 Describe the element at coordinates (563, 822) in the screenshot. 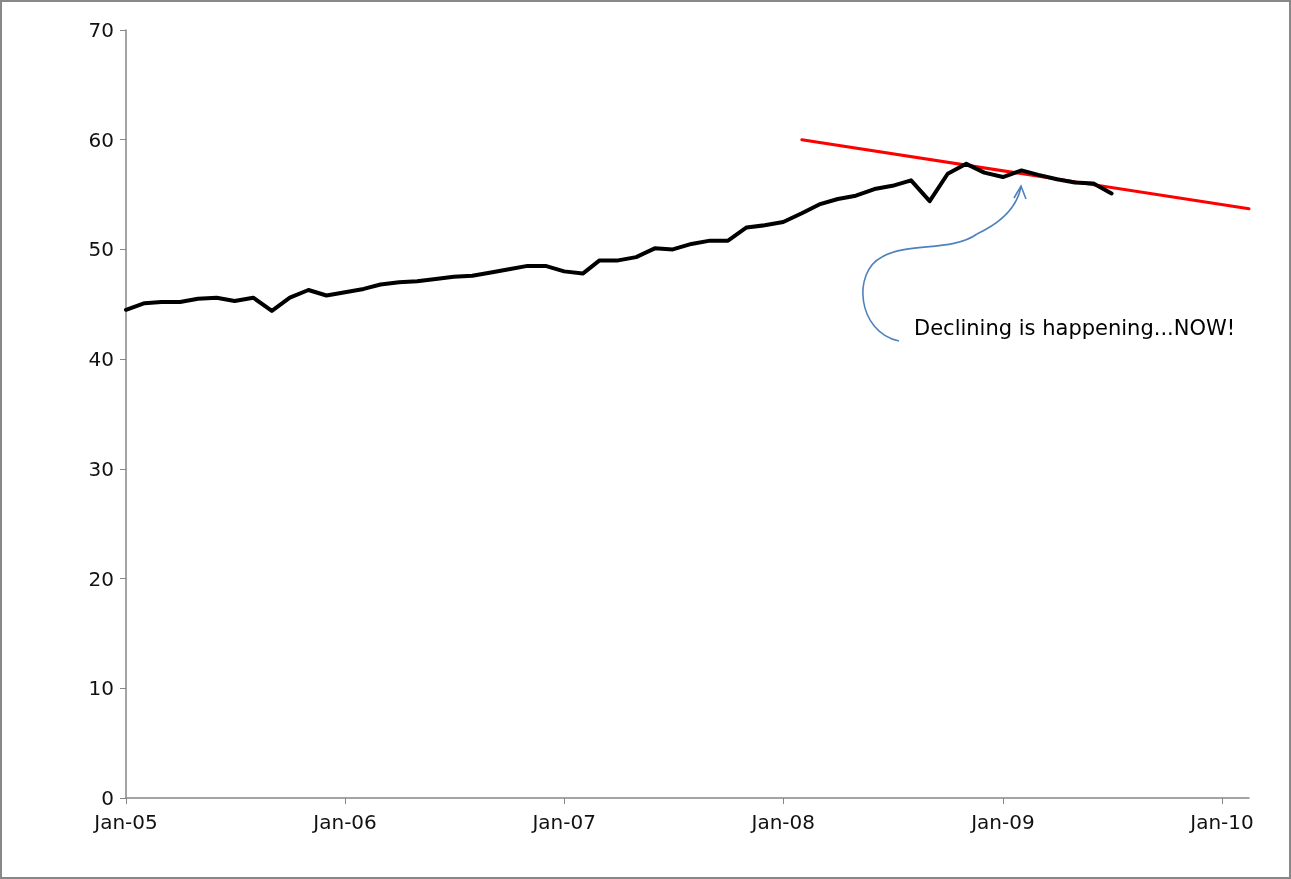

I see `x-tick-label: Jan-07` at that location.